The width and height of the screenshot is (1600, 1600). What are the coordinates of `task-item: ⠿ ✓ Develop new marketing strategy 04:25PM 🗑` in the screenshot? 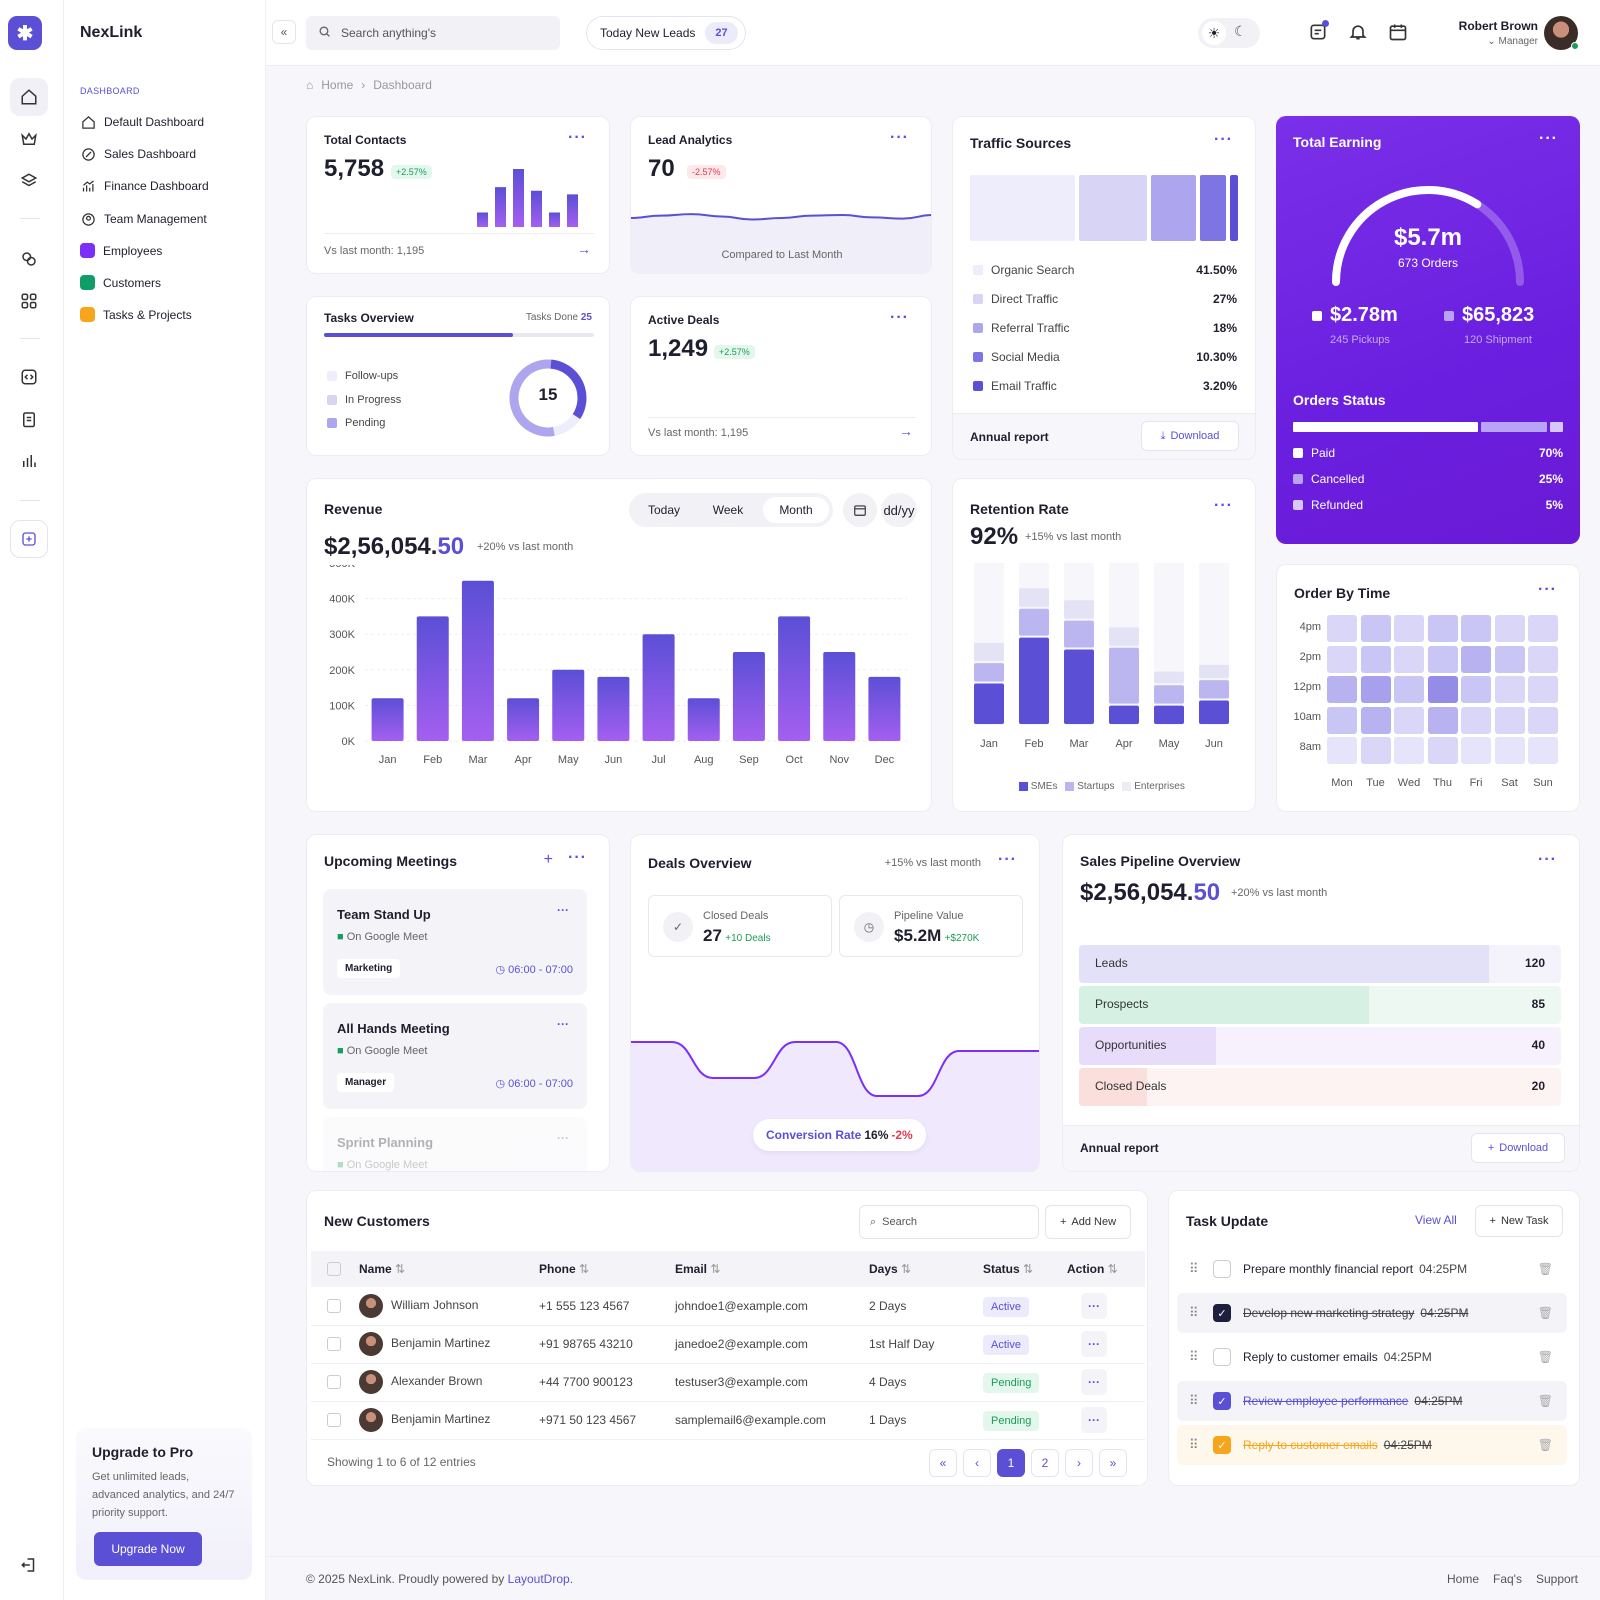 It's located at (1372, 1313).